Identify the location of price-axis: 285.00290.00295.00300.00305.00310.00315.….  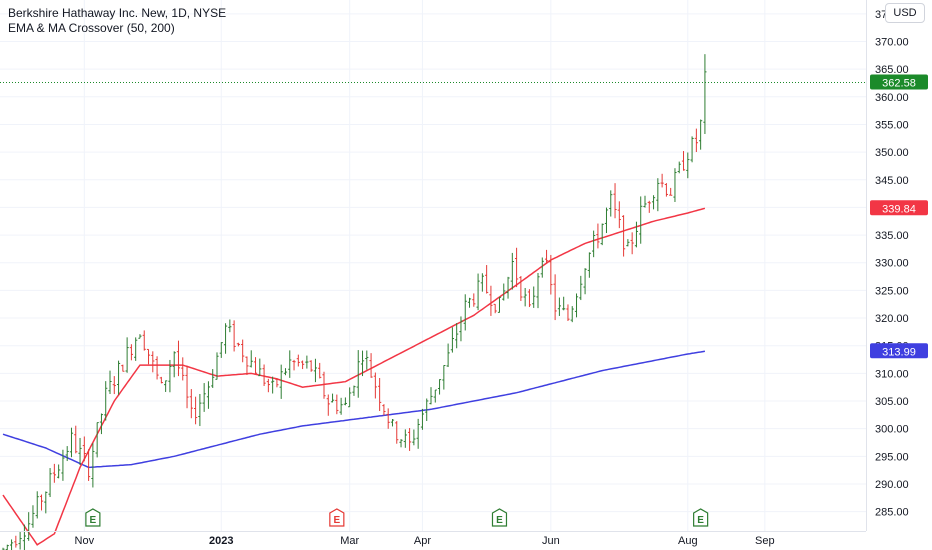
(892, 264).